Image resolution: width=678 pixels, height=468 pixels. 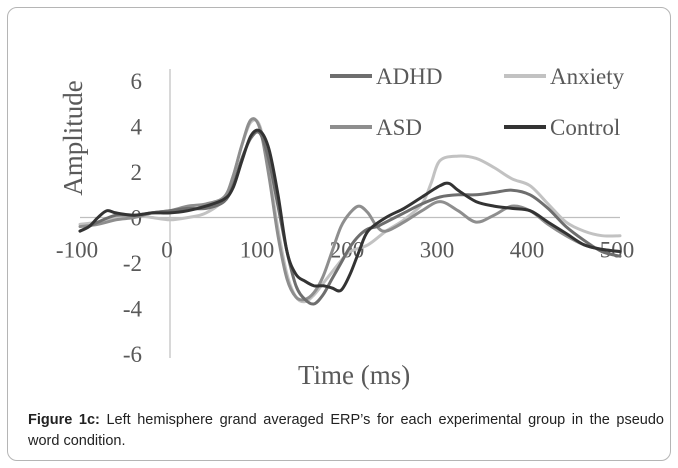 I want to click on y-tick-label: 4, so click(x=137, y=127).